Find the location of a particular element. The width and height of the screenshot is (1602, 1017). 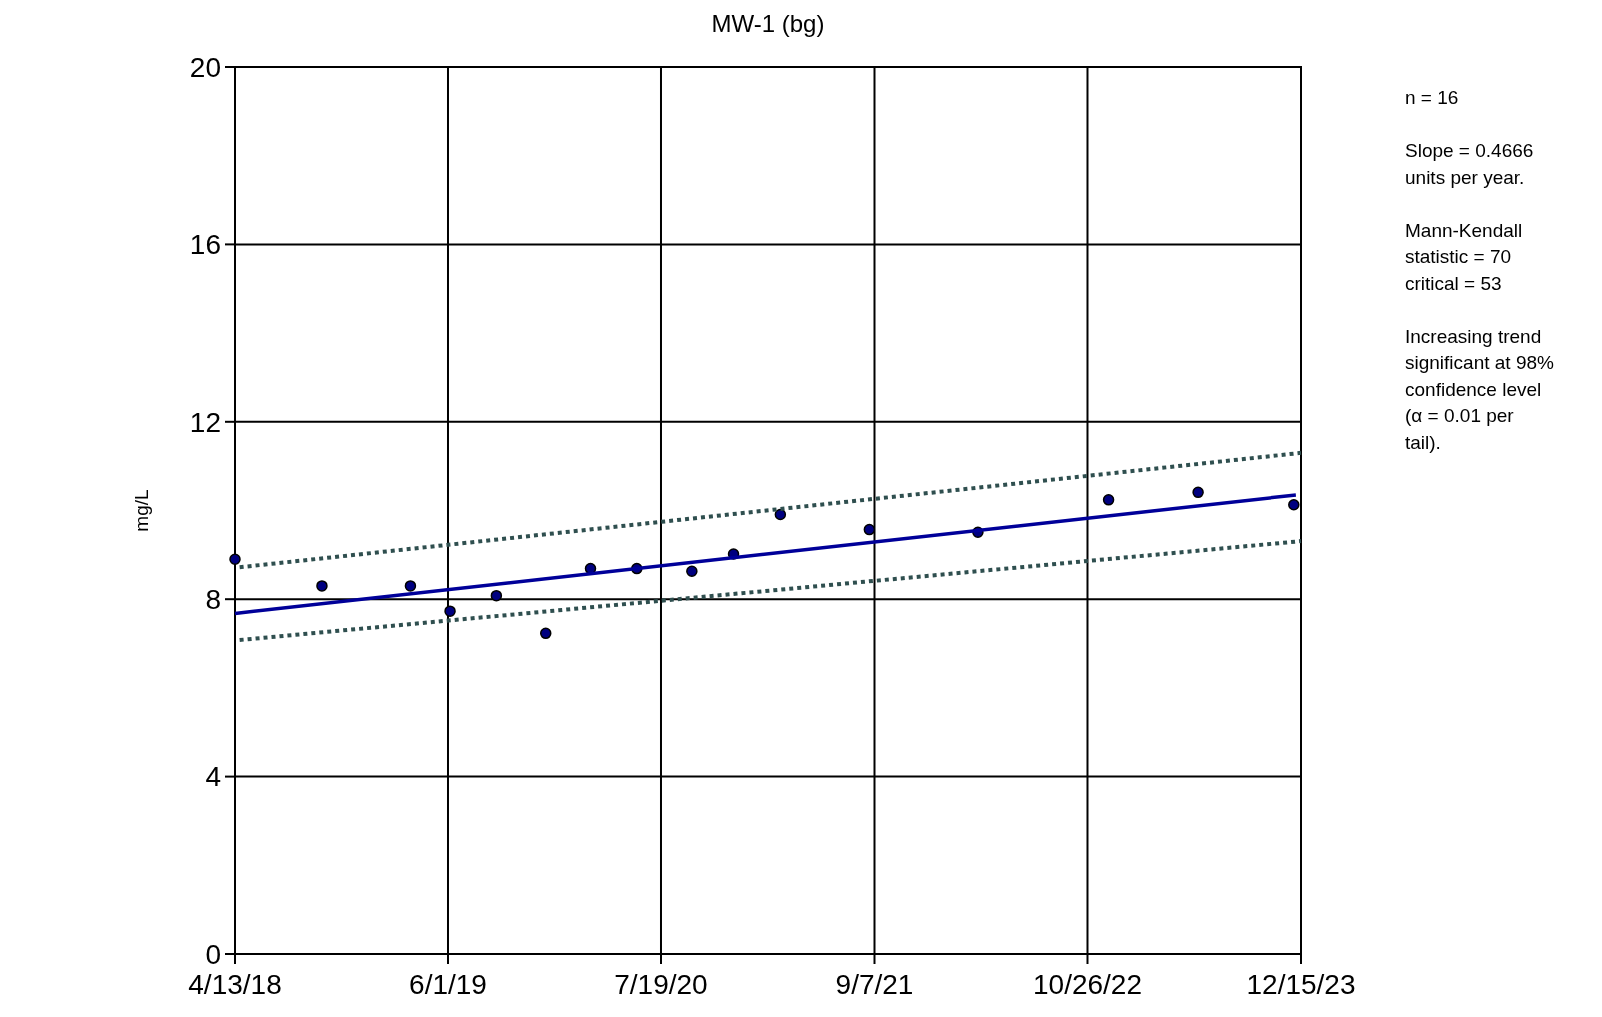

text: Mann-Kendall statistic = 70 critical = 53 is located at coordinates (1464, 256).